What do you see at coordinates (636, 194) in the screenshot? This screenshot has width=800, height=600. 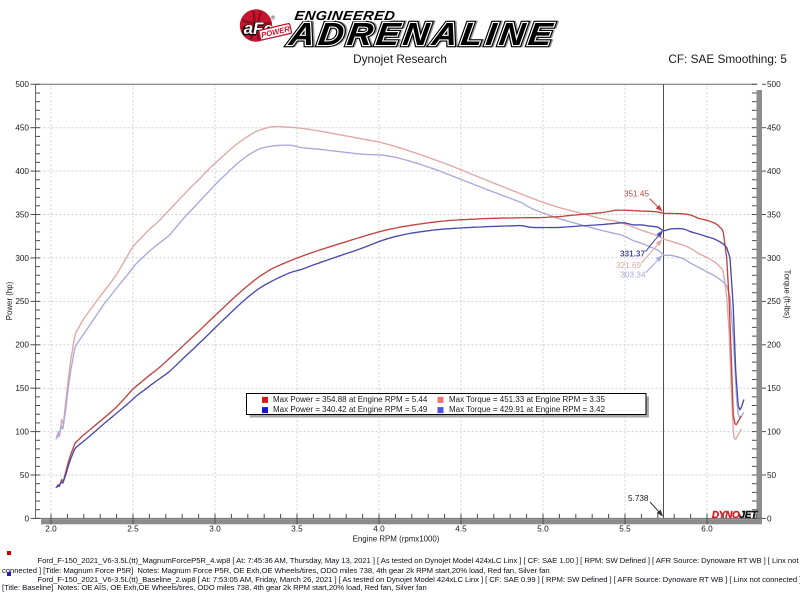 I see `svg-text: 351.45` at bounding box center [636, 194].